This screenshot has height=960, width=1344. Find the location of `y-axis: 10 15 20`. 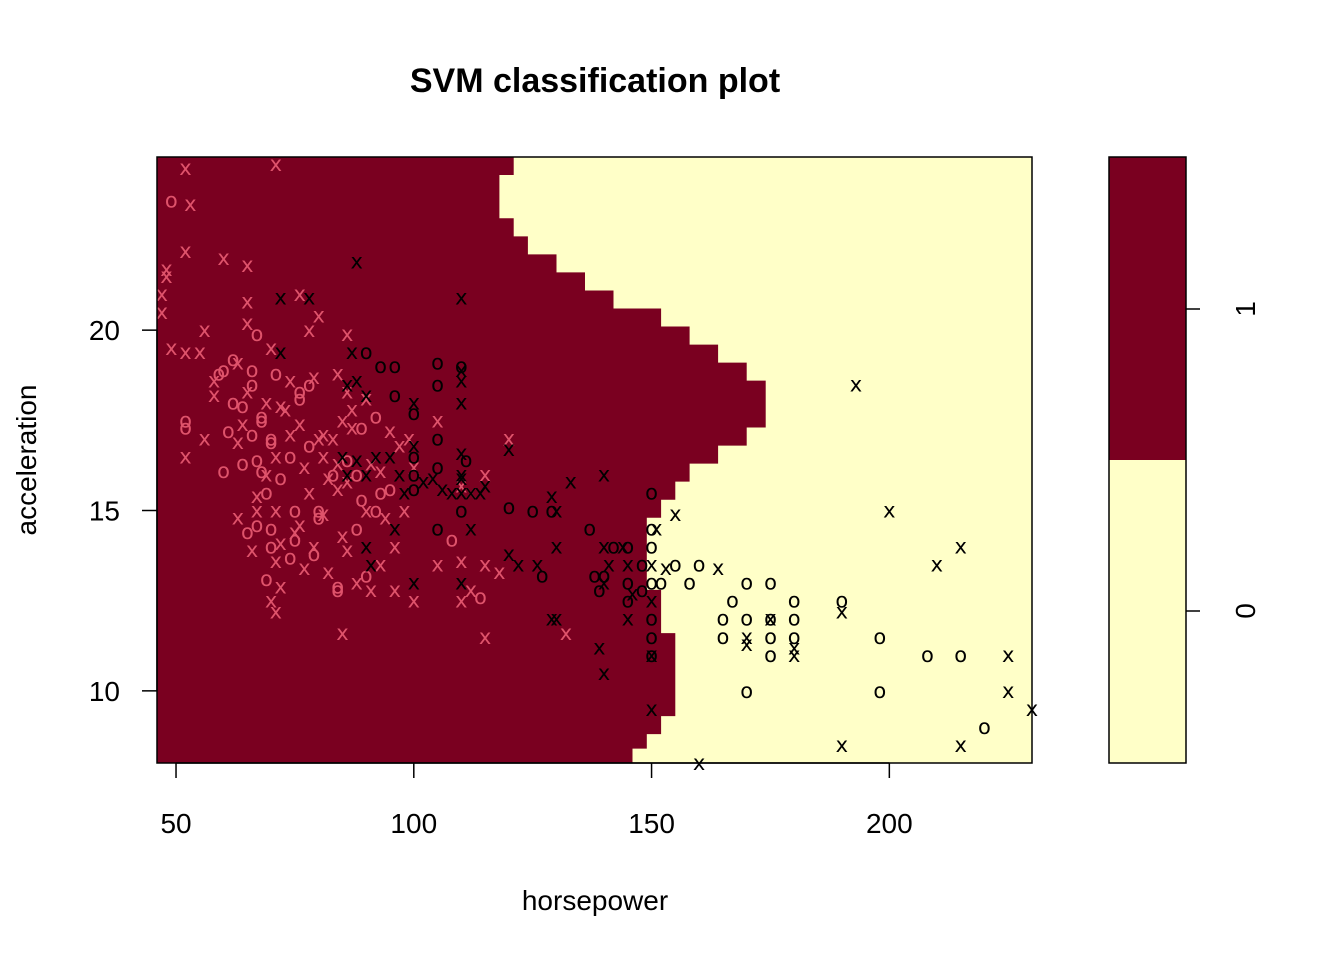

y-axis: 10 15 20 is located at coordinates (123, 511).